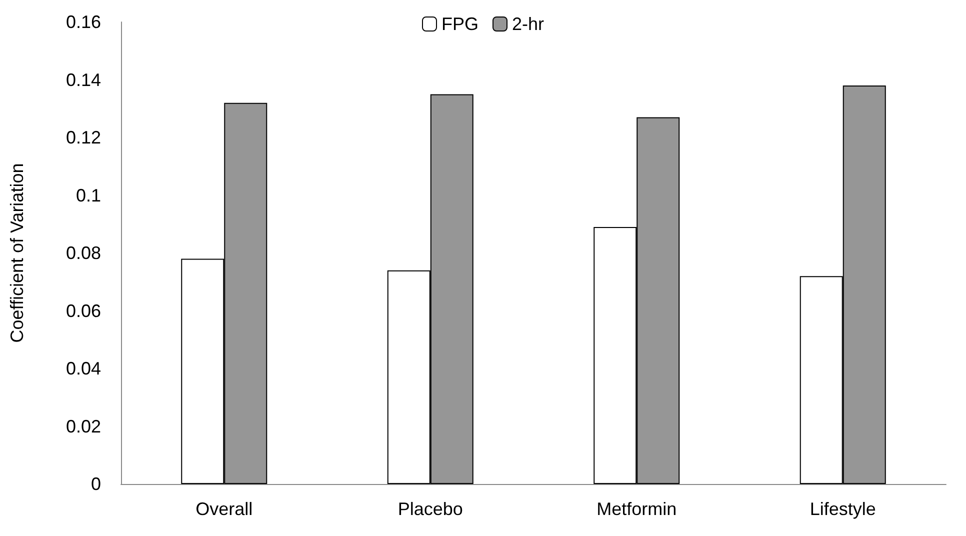 This screenshot has height=536, width=966. I want to click on x-tick-label: Lifestyle, so click(843, 509).